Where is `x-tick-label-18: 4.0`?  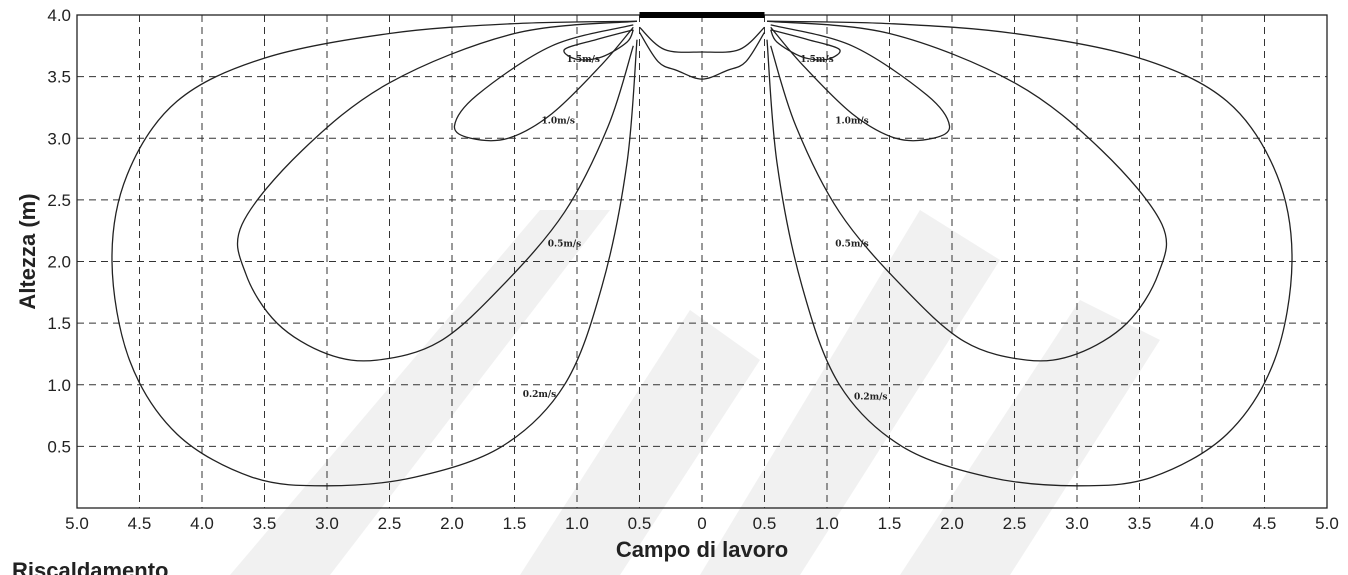 x-tick-label-18: 4.0 is located at coordinates (1202, 523).